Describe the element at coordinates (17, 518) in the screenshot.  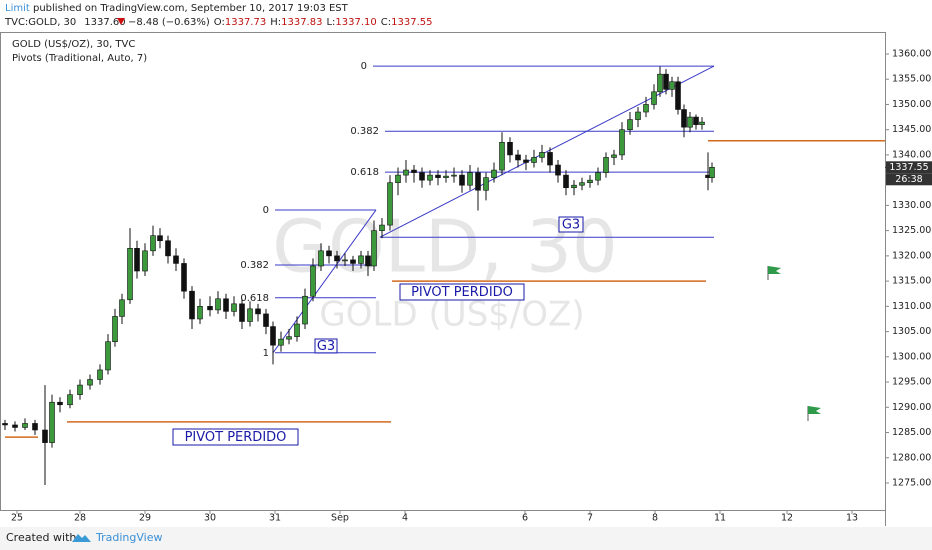
I see `x-tick-label: 25` at that location.